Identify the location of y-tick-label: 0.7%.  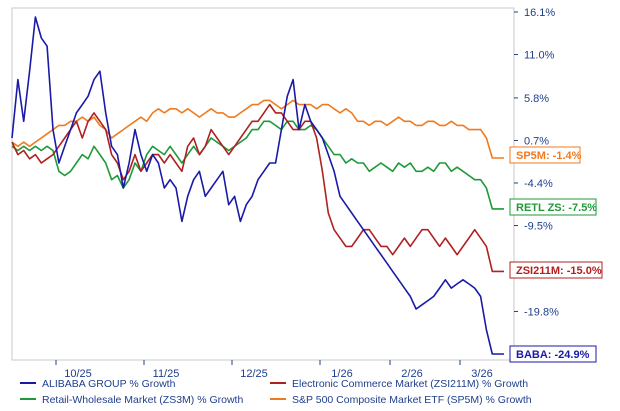
(536, 141).